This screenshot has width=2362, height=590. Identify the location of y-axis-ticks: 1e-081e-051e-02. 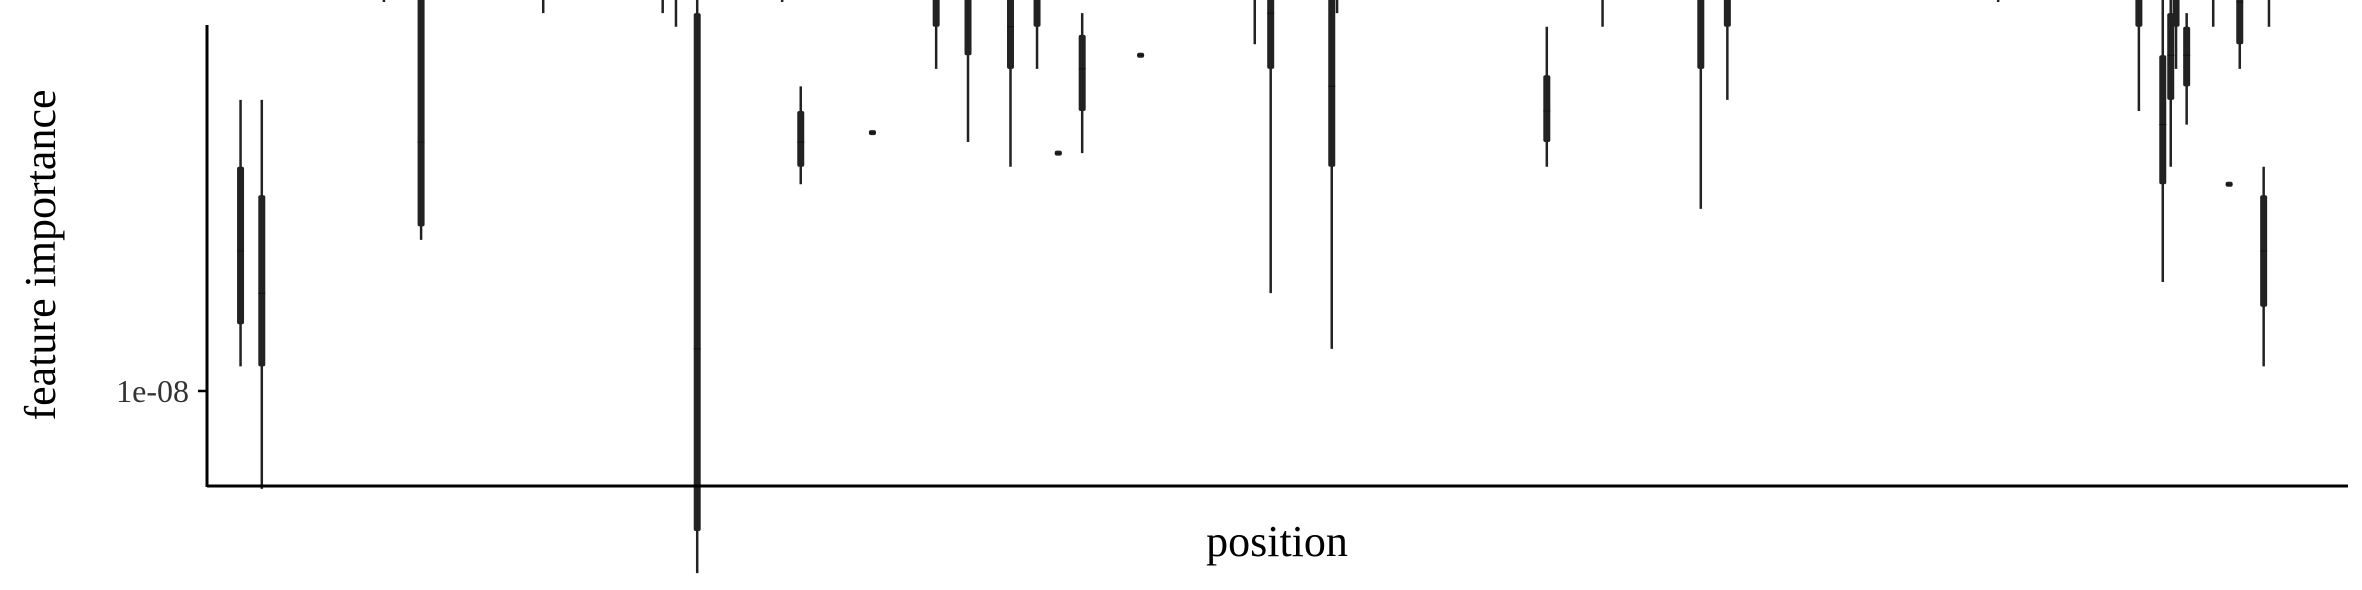
(161, 391).